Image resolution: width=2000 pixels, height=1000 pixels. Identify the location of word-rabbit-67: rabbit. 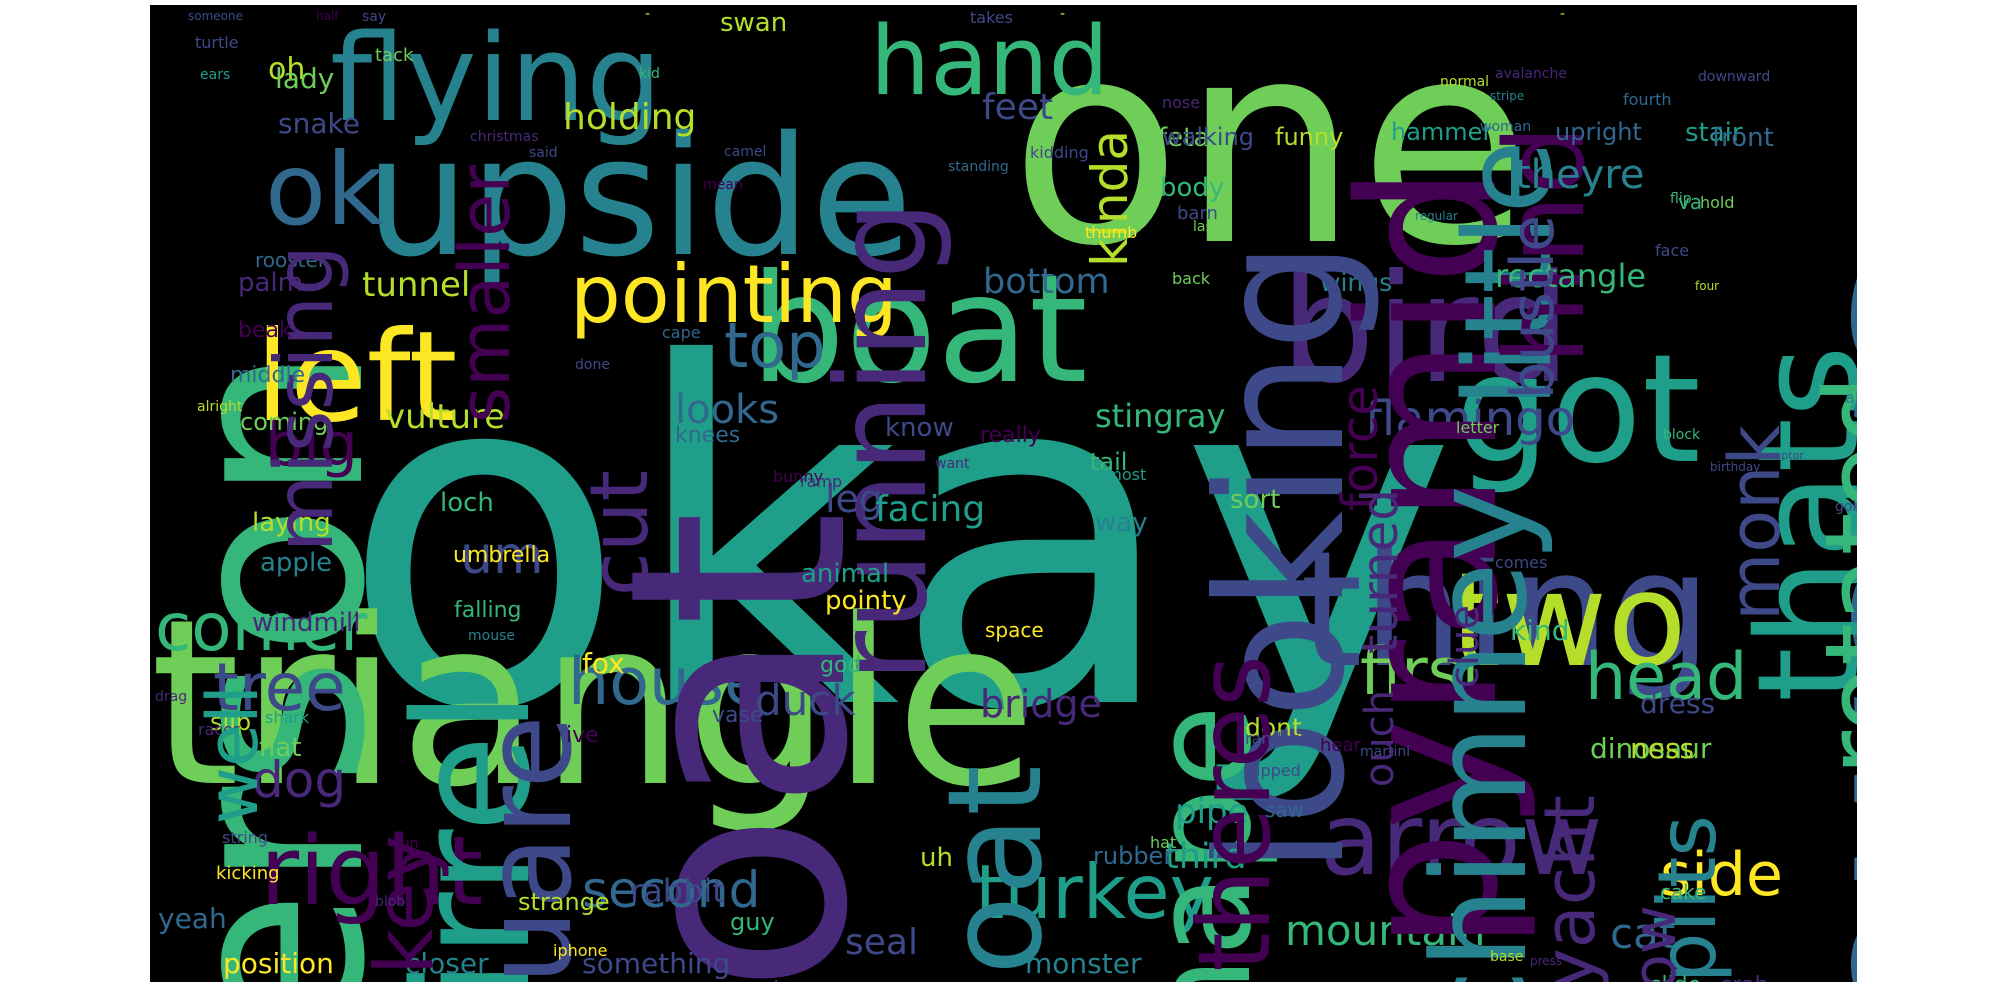
(677, 891).